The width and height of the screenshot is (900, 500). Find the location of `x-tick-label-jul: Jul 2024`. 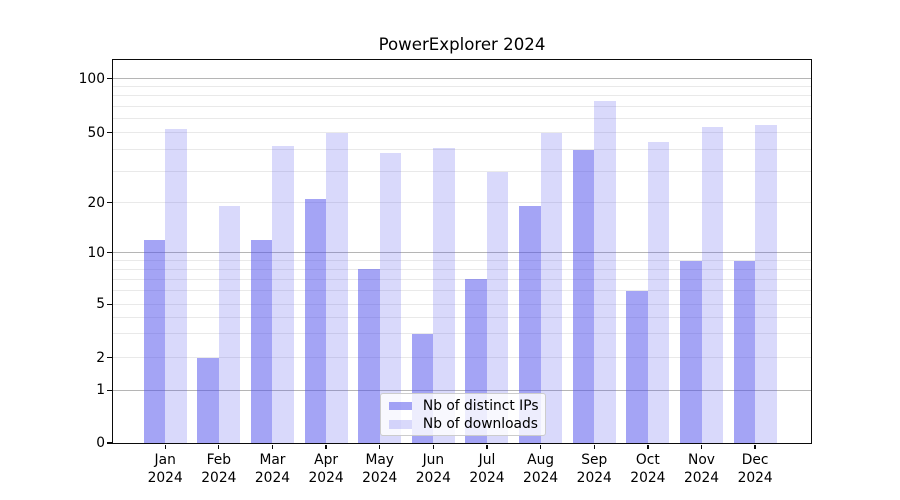

x-tick-label-jul: Jul 2024 is located at coordinates (487, 469).